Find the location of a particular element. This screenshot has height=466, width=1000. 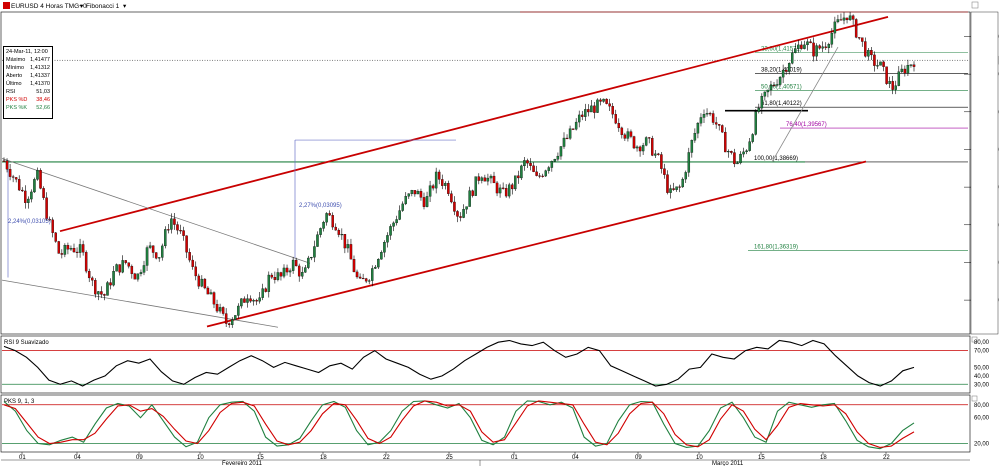

pks-series is located at coordinates (485, 425).